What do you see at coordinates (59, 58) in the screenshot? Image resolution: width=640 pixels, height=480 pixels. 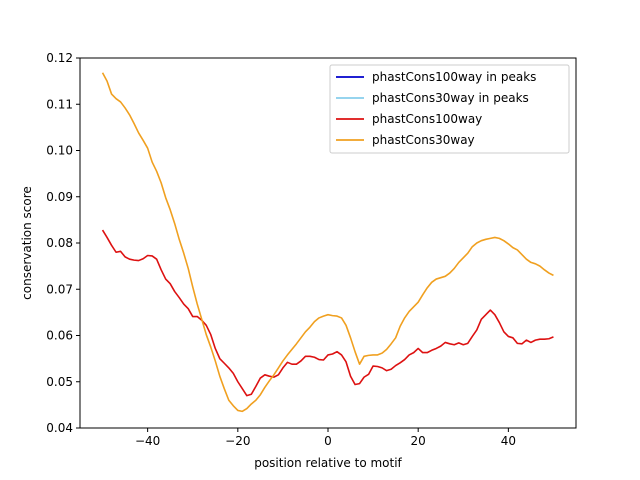 I see `y-tick-label: 0.12` at bounding box center [59, 58].